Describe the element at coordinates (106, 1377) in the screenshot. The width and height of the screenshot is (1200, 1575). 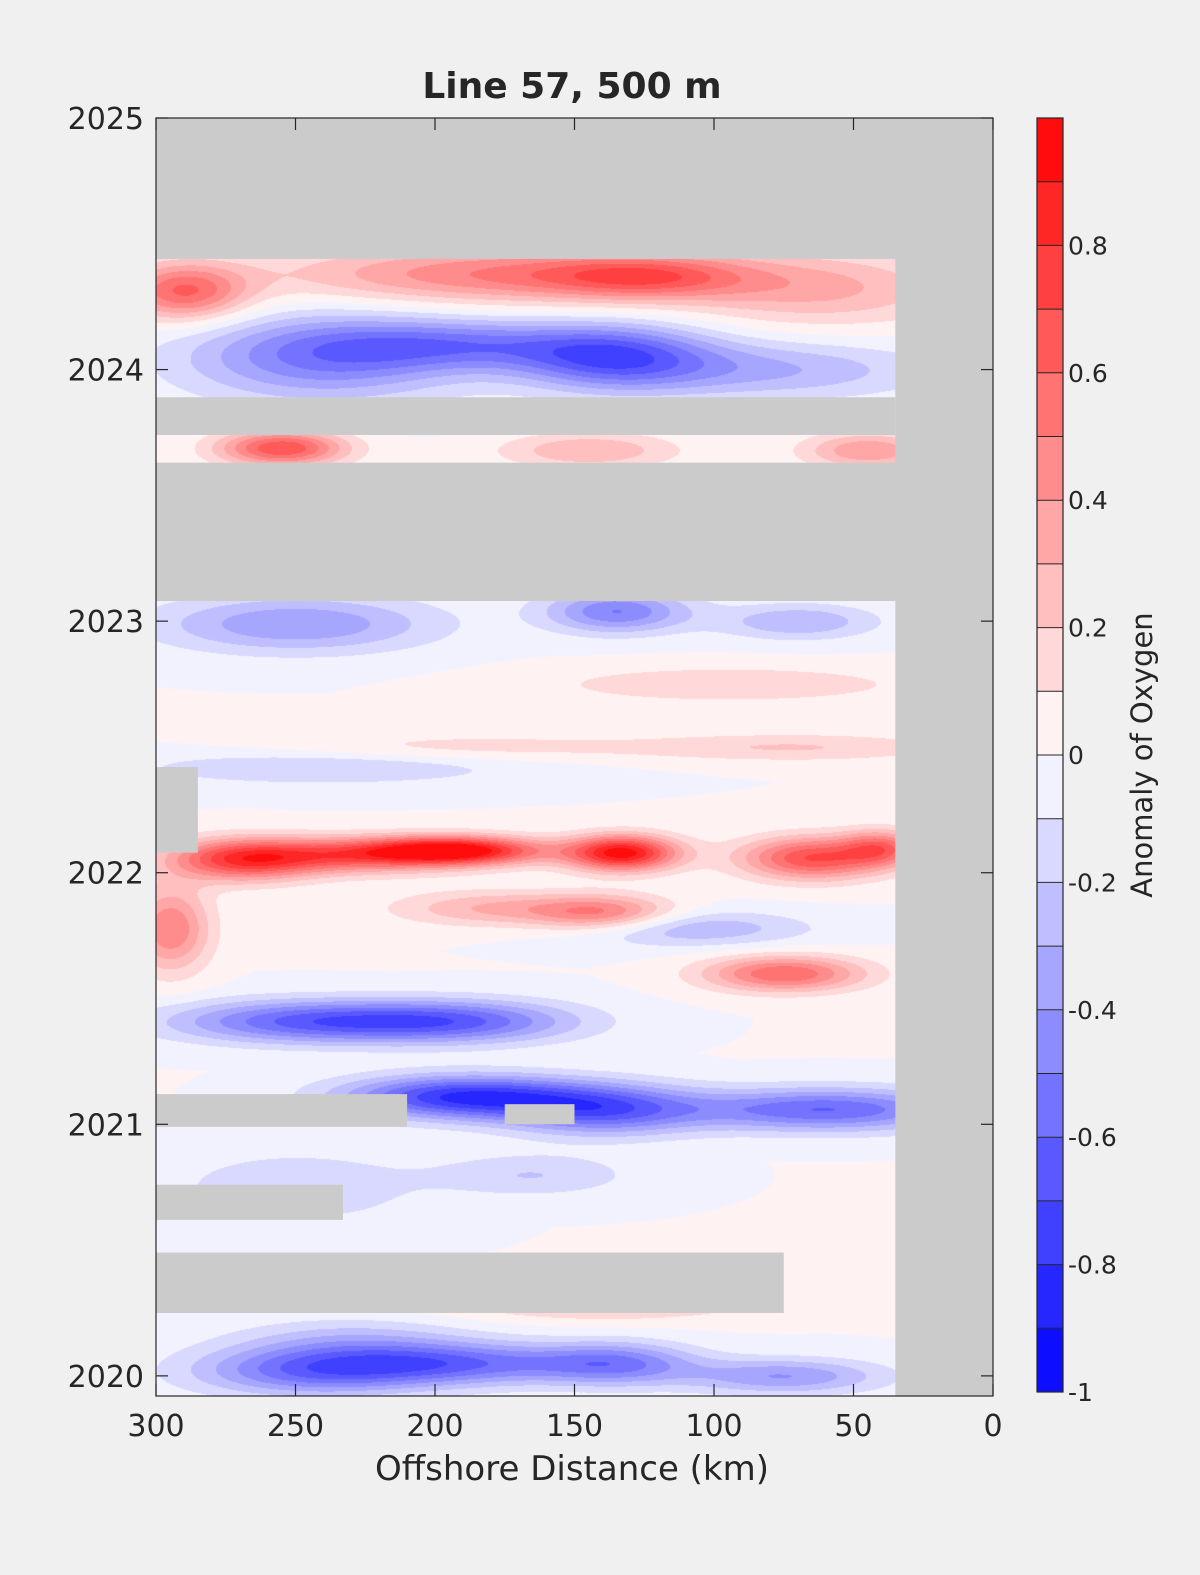
I see `y-tick-label: 2020` at that location.